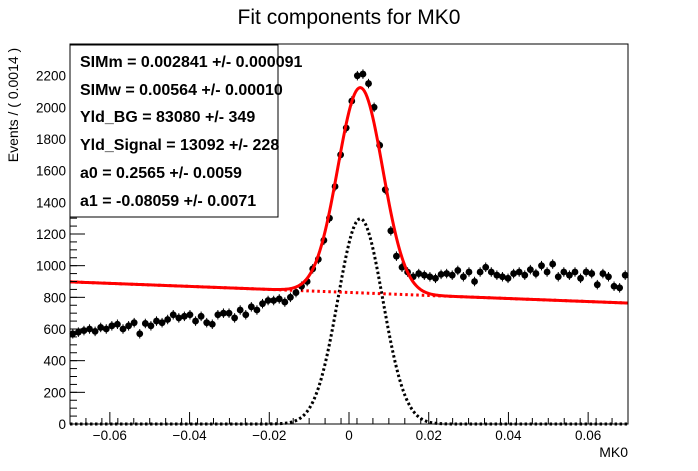 This screenshot has width=698, height=471. What do you see at coordinates (508, 435) in the screenshot?
I see `x-tick-label: 0.04` at bounding box center [508, 435].